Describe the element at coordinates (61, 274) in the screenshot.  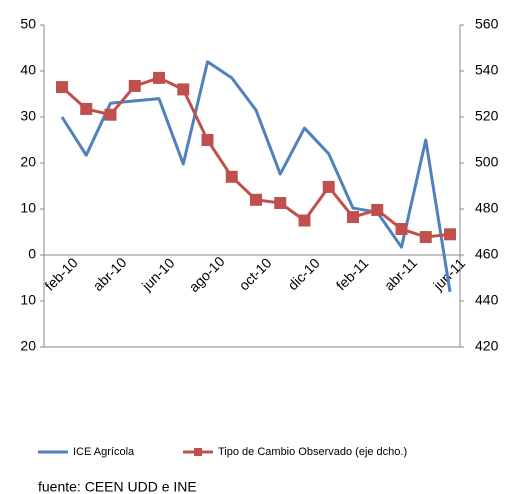
I see `x-tick-label: feb-10` at that location.